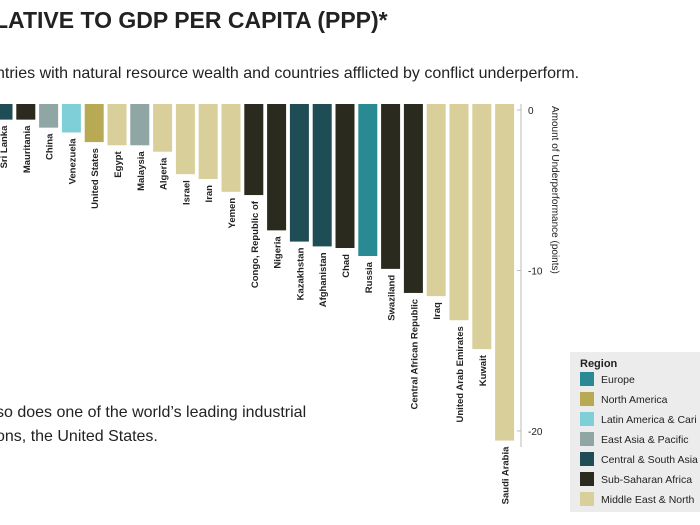 The height and width of the screenshot is (525, 700). Describe the element at coordinates (79, 436) in the screenshot. I see `annotation: ons, the United States.` at that location.